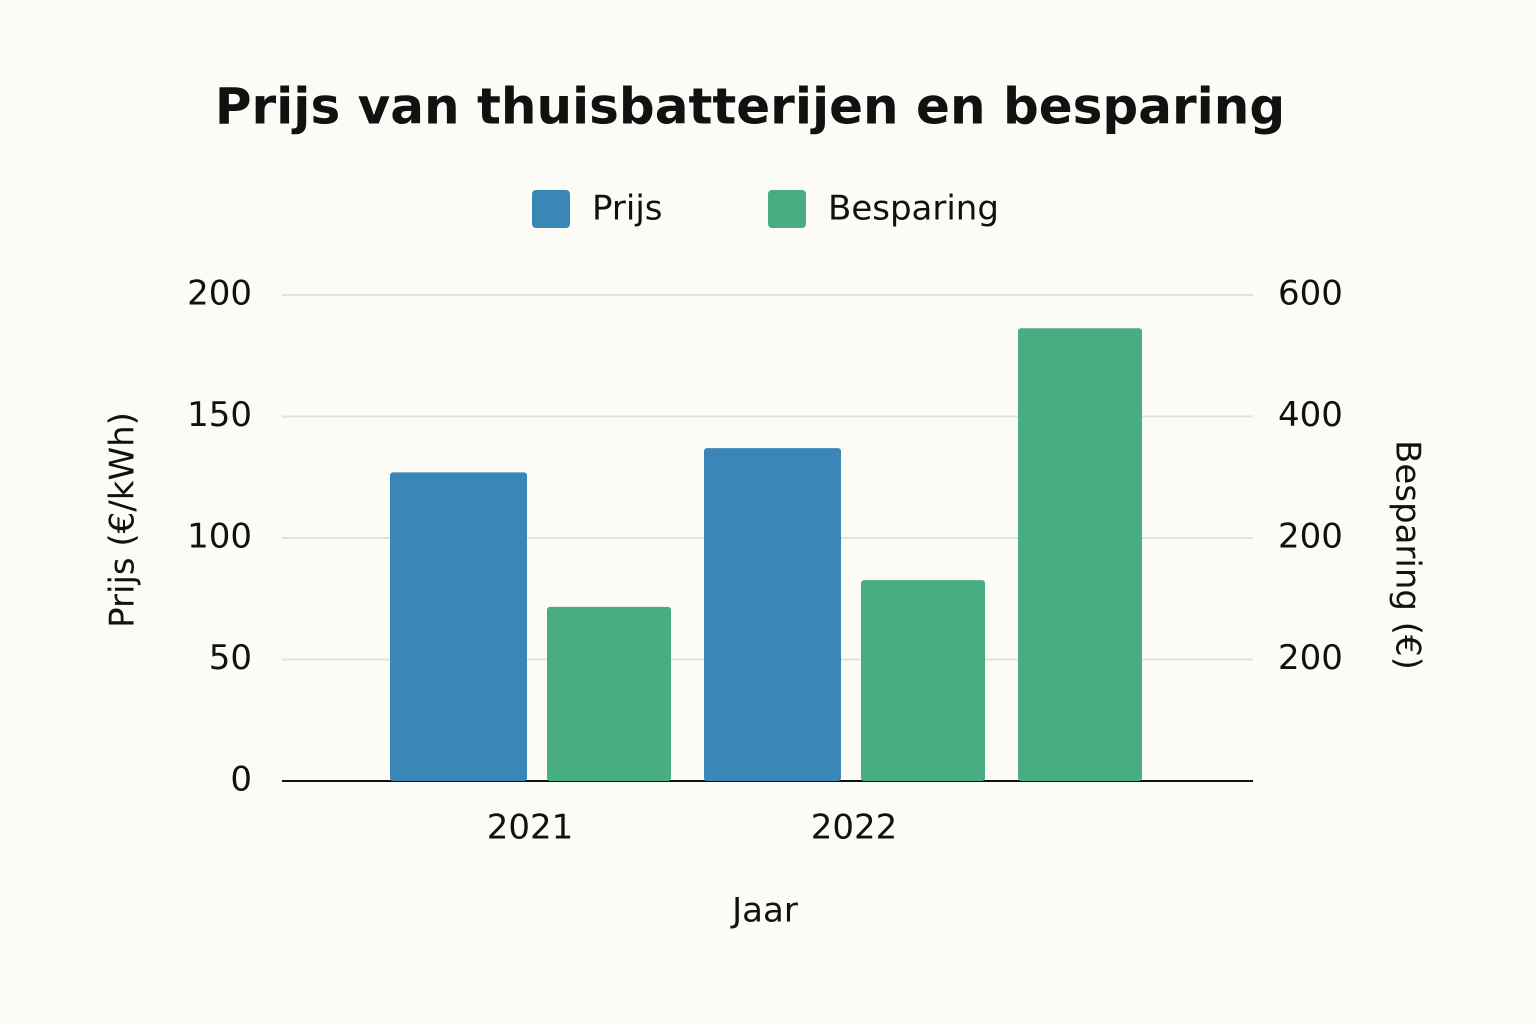 Image resolution: width=1536 pixels, height=1024 pixels. I want to click on y2-tick-label: 400, so click(1310, 415).